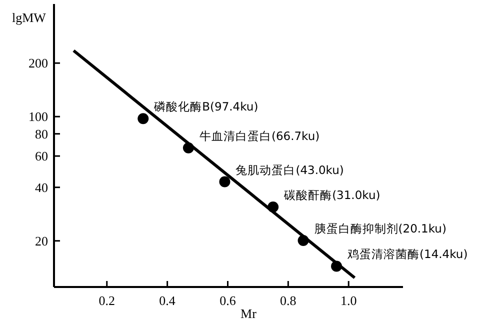  Describe the element at coordinates (38, 116) in the screenshot. I see `y-tick-label: 100` at that location.